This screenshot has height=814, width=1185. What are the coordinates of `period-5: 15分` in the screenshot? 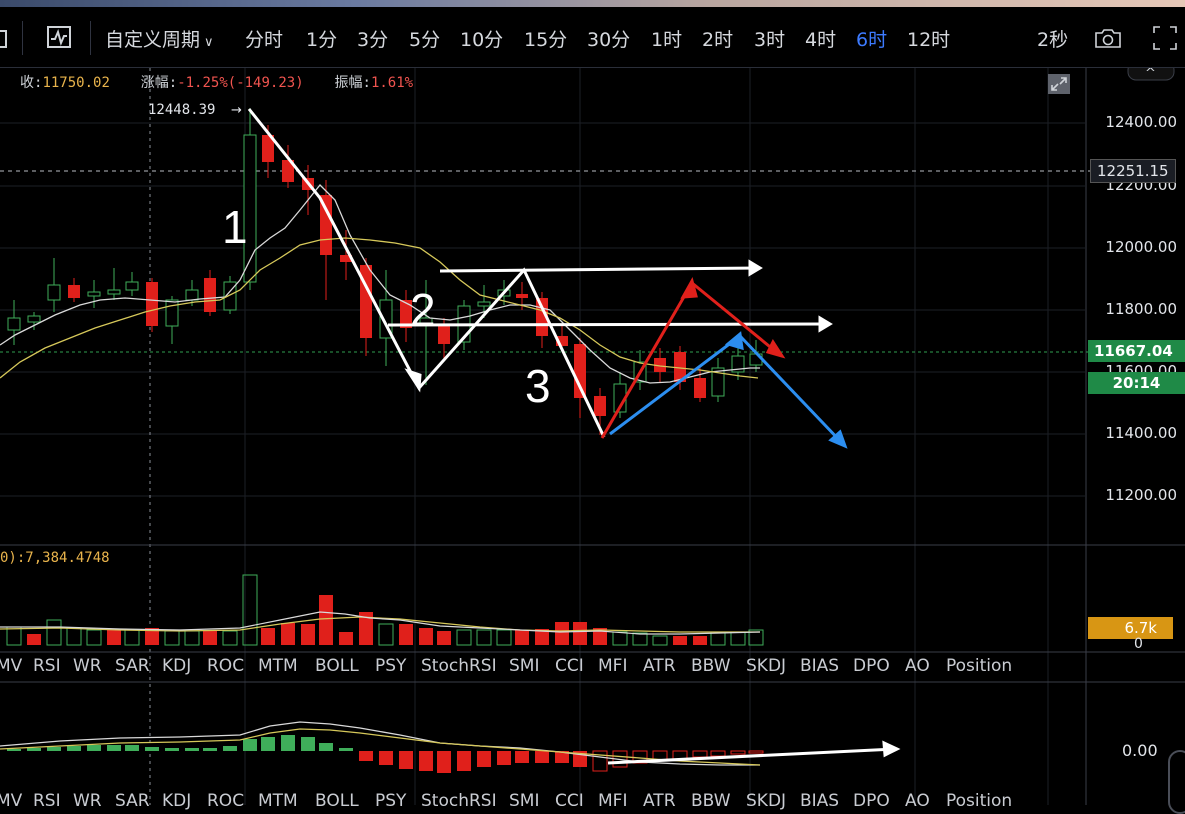 It's located at (546, 40).